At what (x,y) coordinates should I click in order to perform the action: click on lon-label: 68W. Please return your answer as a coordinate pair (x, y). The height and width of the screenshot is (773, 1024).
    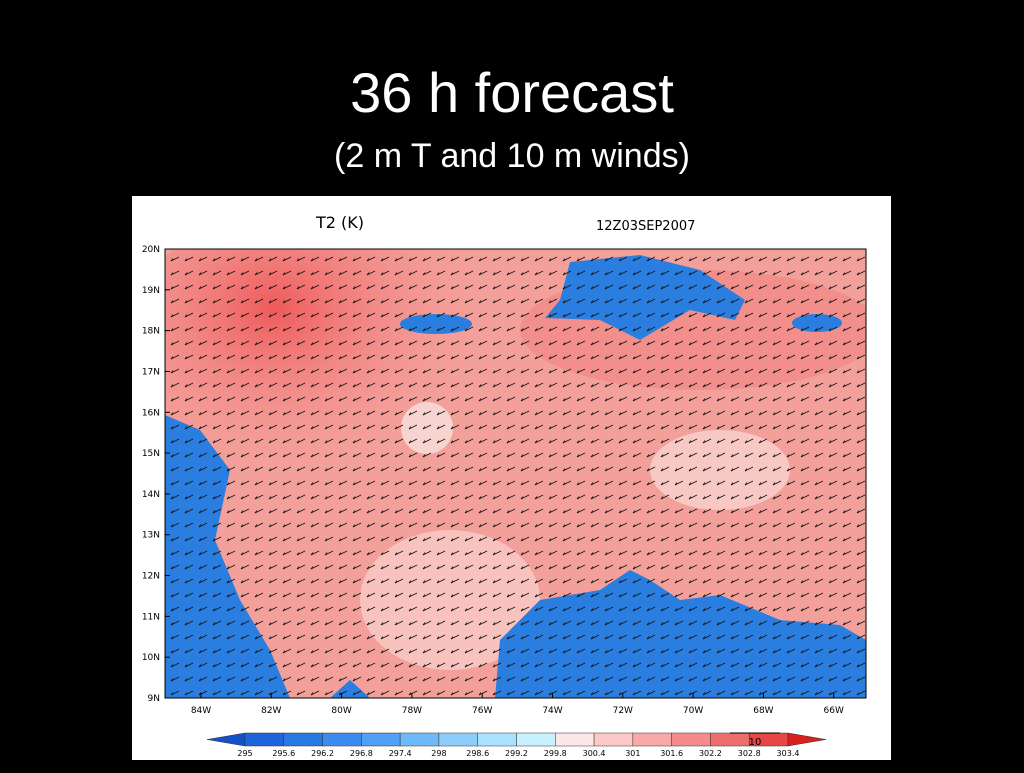
    Looking at the image, I should click on (763, 711).